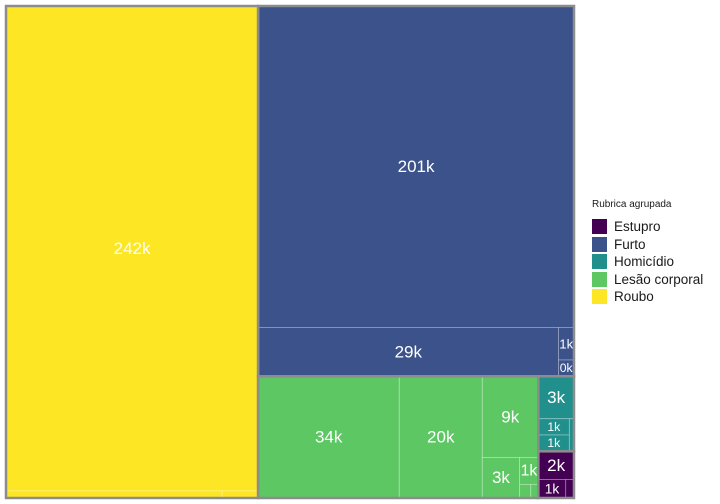 The image size is (720, 504). What do you see at coordinates (501, 477) in the screenshot?
I see `tile-label-lesao-corporal-3: 3k` at bounding box center [501, 477].